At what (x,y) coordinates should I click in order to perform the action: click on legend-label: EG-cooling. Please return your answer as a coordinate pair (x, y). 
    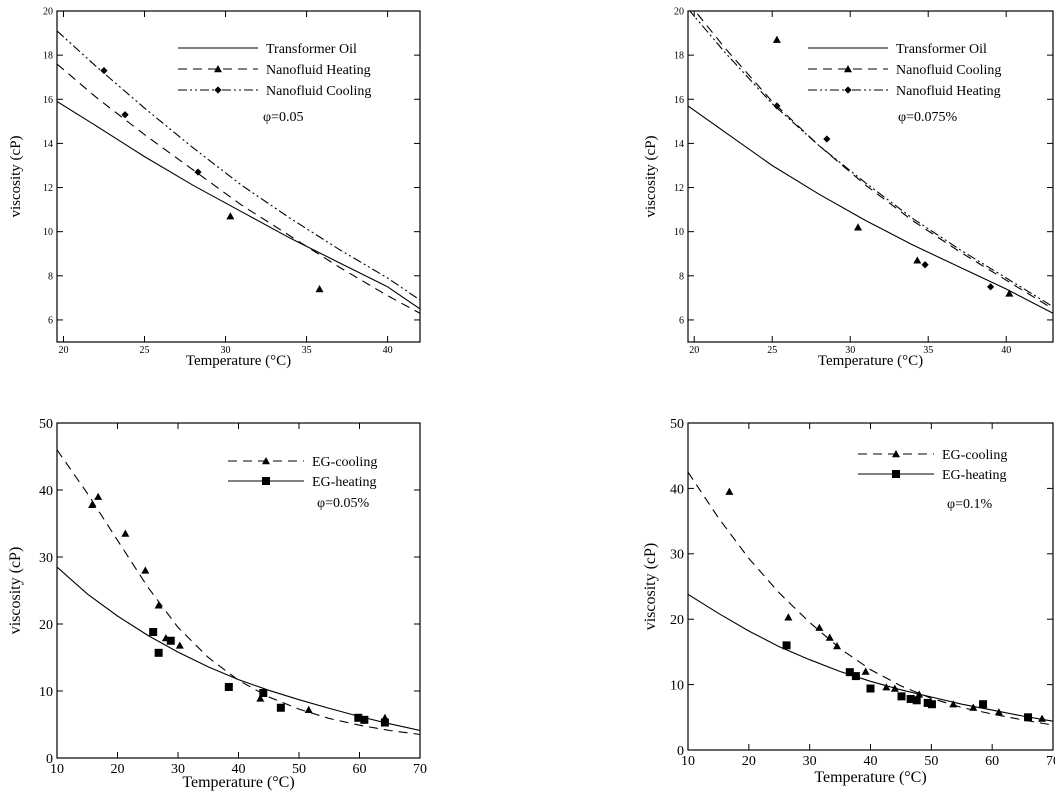
    Looking at the image, I should click on (974, 455).